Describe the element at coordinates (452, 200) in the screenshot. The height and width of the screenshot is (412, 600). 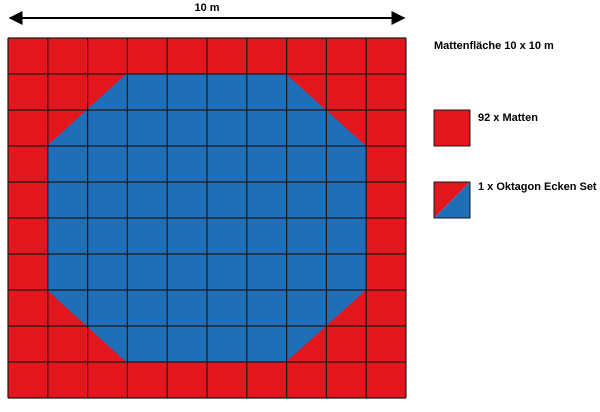
I see `legend-swatch-corner` at that location.